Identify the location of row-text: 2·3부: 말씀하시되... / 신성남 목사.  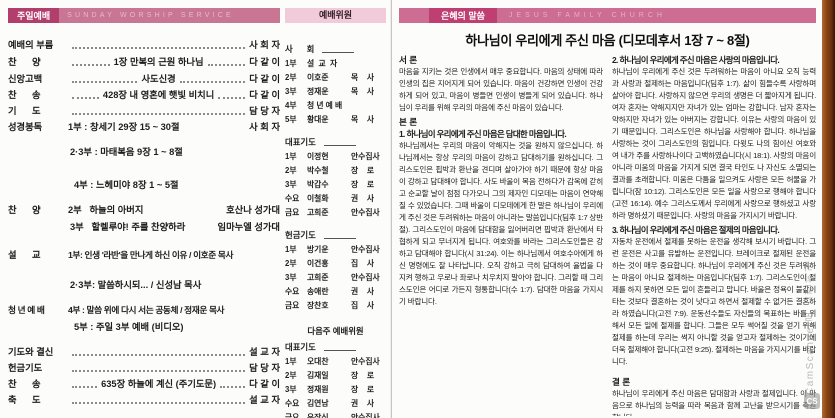
(136, 285).